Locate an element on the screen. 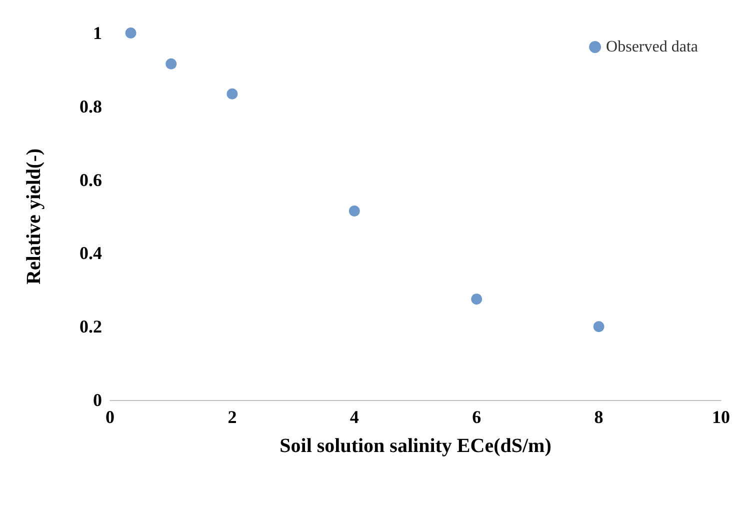 The height and width of the screenshot is (523, 733). y-tick-label: 0.6 is located at coordinates (91, 180).